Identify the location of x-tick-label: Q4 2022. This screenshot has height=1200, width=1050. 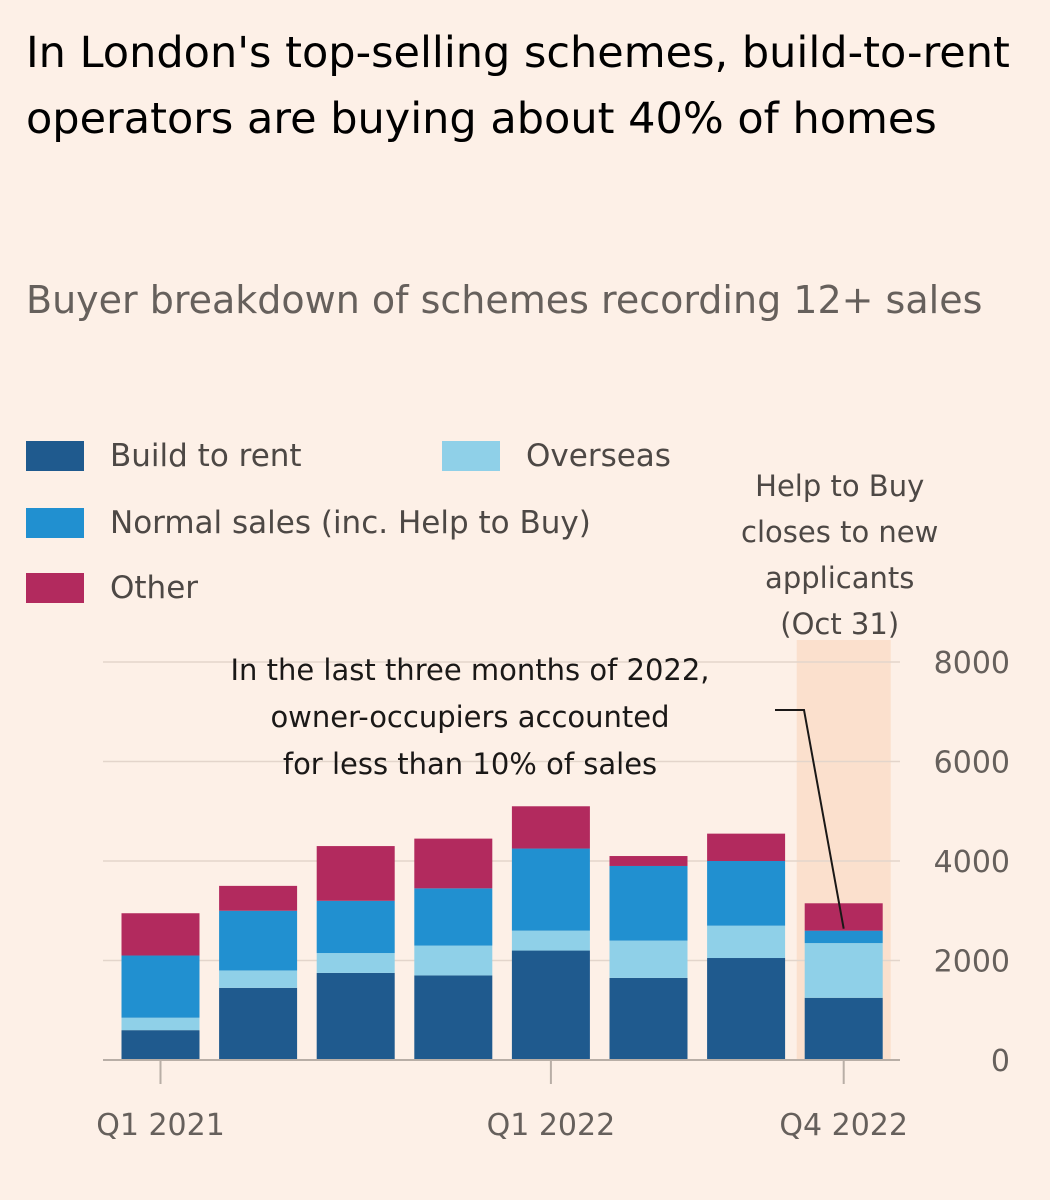
(843, 1125).